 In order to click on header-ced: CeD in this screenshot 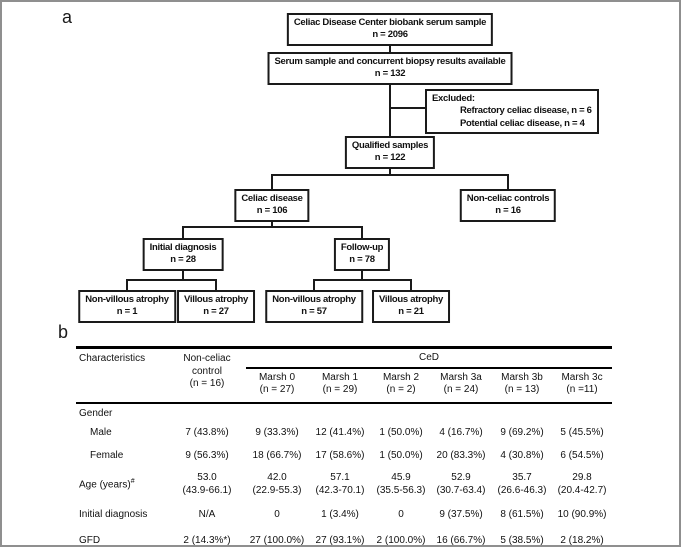, I will do `click(429, 358)`.